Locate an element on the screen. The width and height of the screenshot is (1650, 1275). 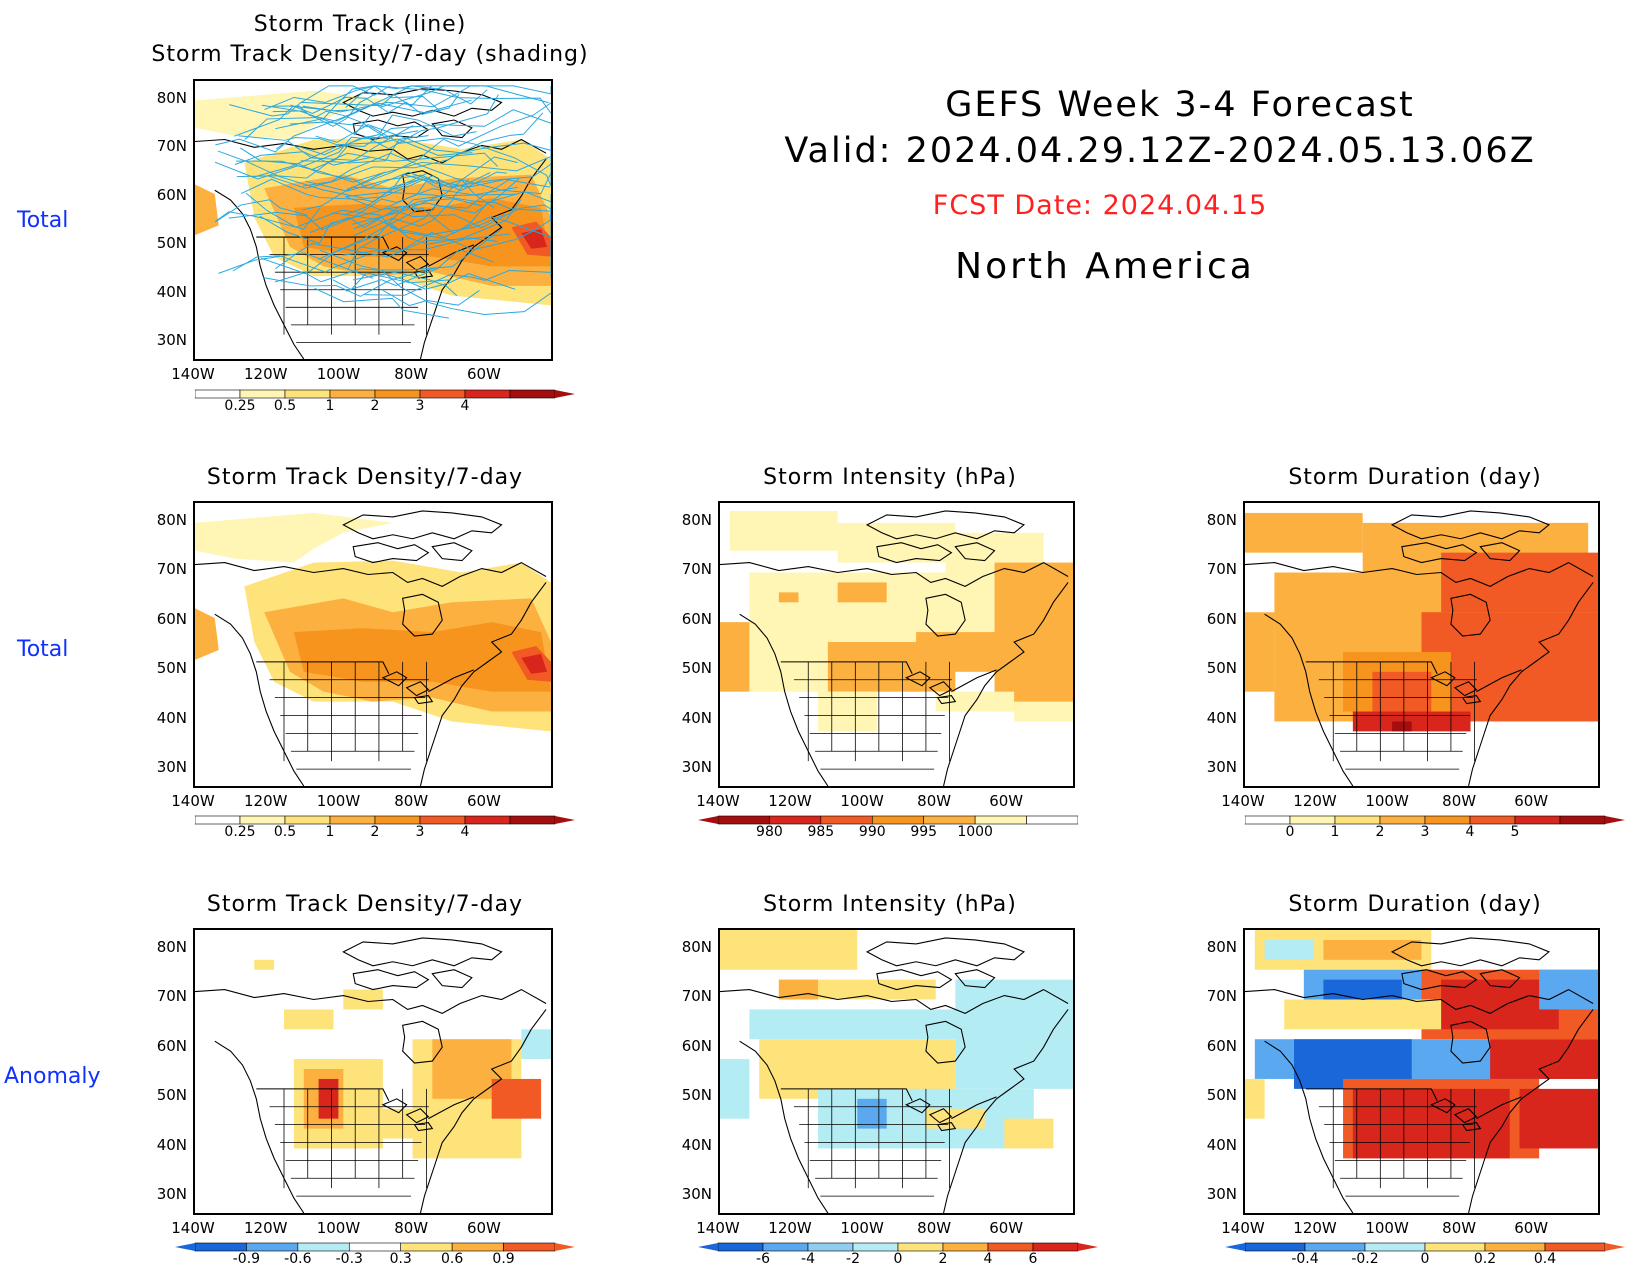
colorbar-tick-label: 0 is located at coordinates (1425, 1259).